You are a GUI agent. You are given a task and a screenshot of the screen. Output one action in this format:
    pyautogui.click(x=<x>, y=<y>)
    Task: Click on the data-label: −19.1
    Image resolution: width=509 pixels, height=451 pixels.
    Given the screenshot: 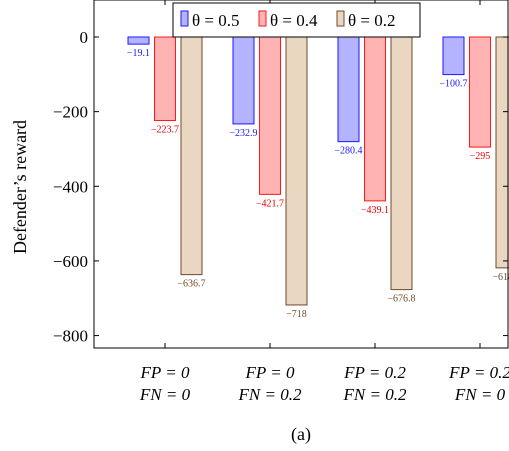 What is the action you would take?
    pyautogui.click(x=138, y=53)
    